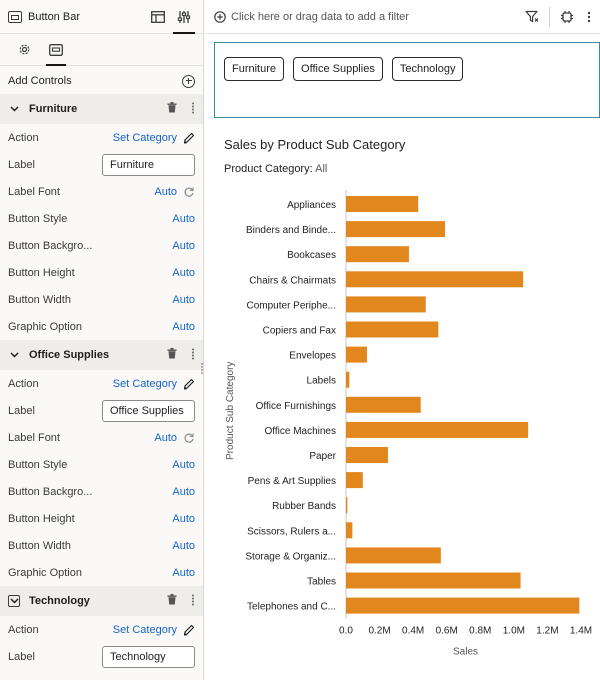  Describe the element at coordinates (148, 656) in the screenshot. I see `label-input: Technology` at that location.